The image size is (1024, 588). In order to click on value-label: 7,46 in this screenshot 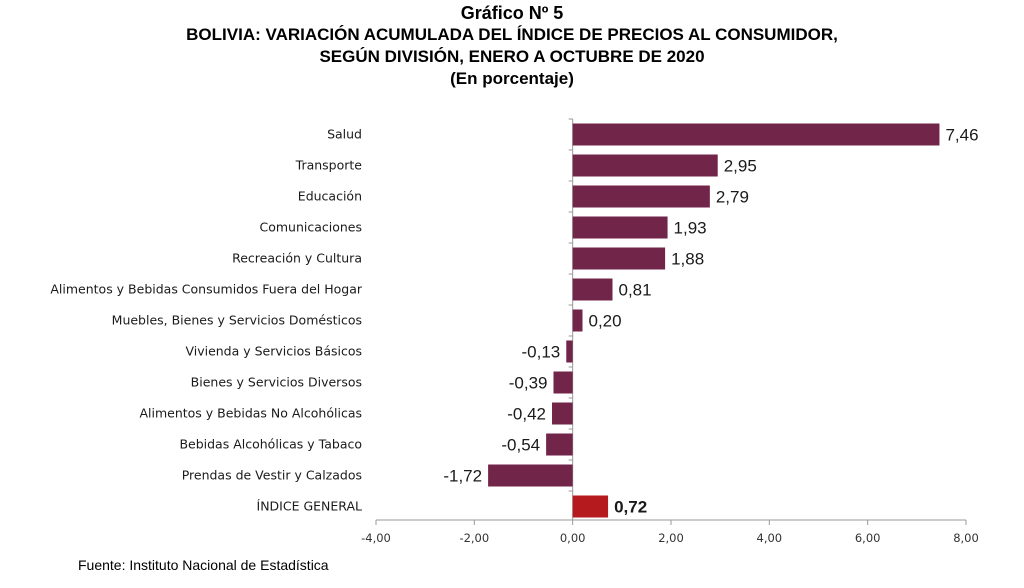, I will do `click(961, 135)`.